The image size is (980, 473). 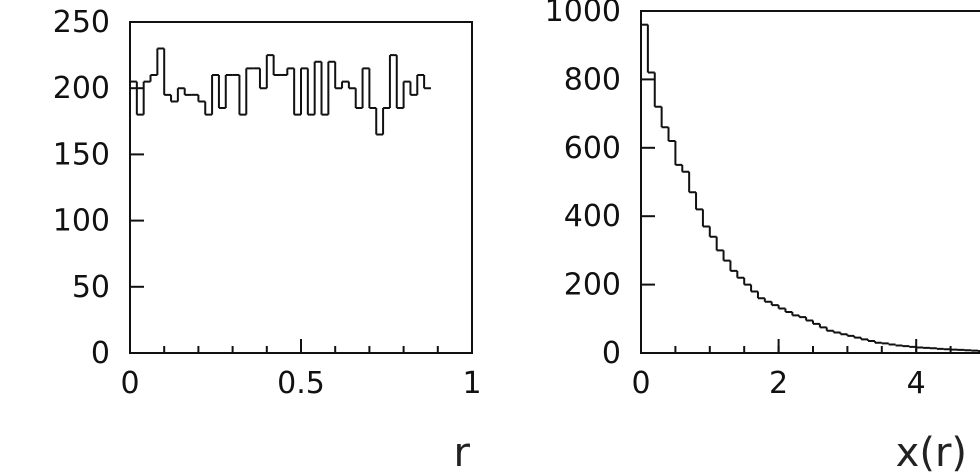 I want to click on y-tick-label: 600, so click(x=592, y=148).